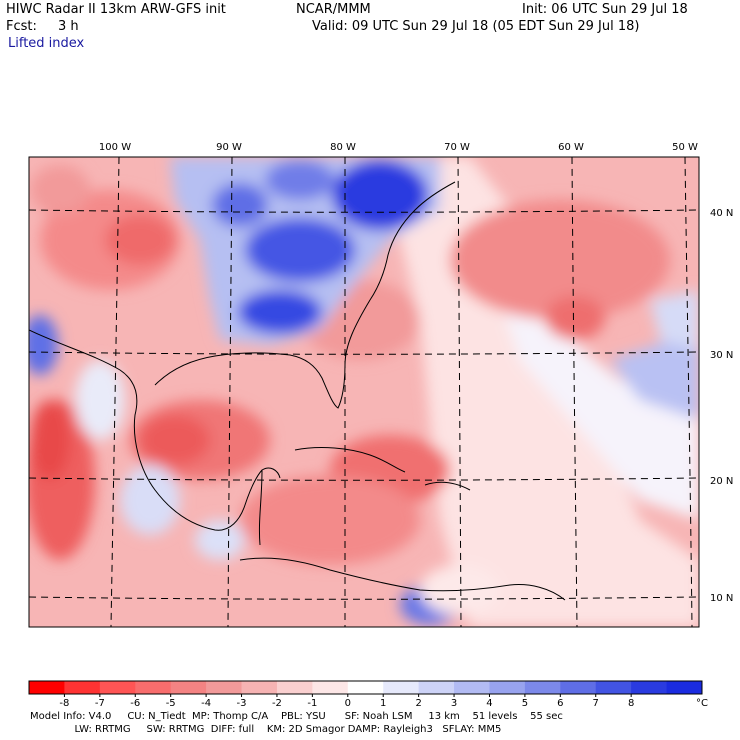 The image size is (740, 740). What do you see at coordinates (116, 9) in the screenshot?
I see `title-left: HIWC Radar II 13km ARW-GFS init` at bounding box center [116, 9].